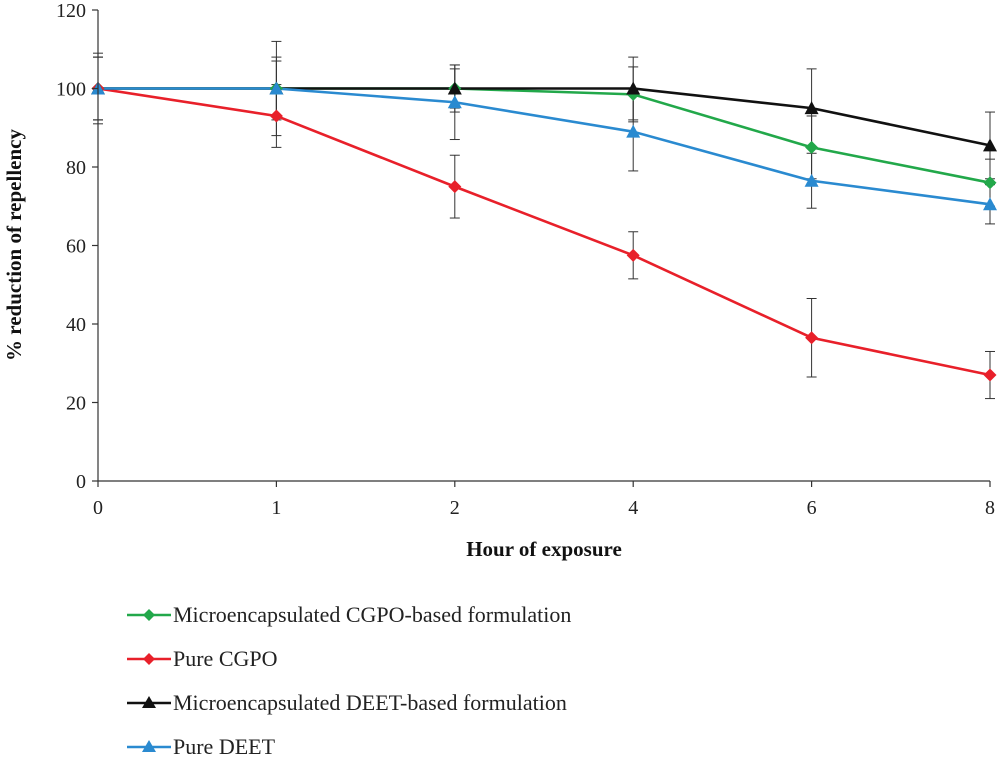 The image size is (1000, 776). Describe the element at coordinates (544, 549) in the screenshot. I see `x-axis-title: Hour of exposure` at that location.